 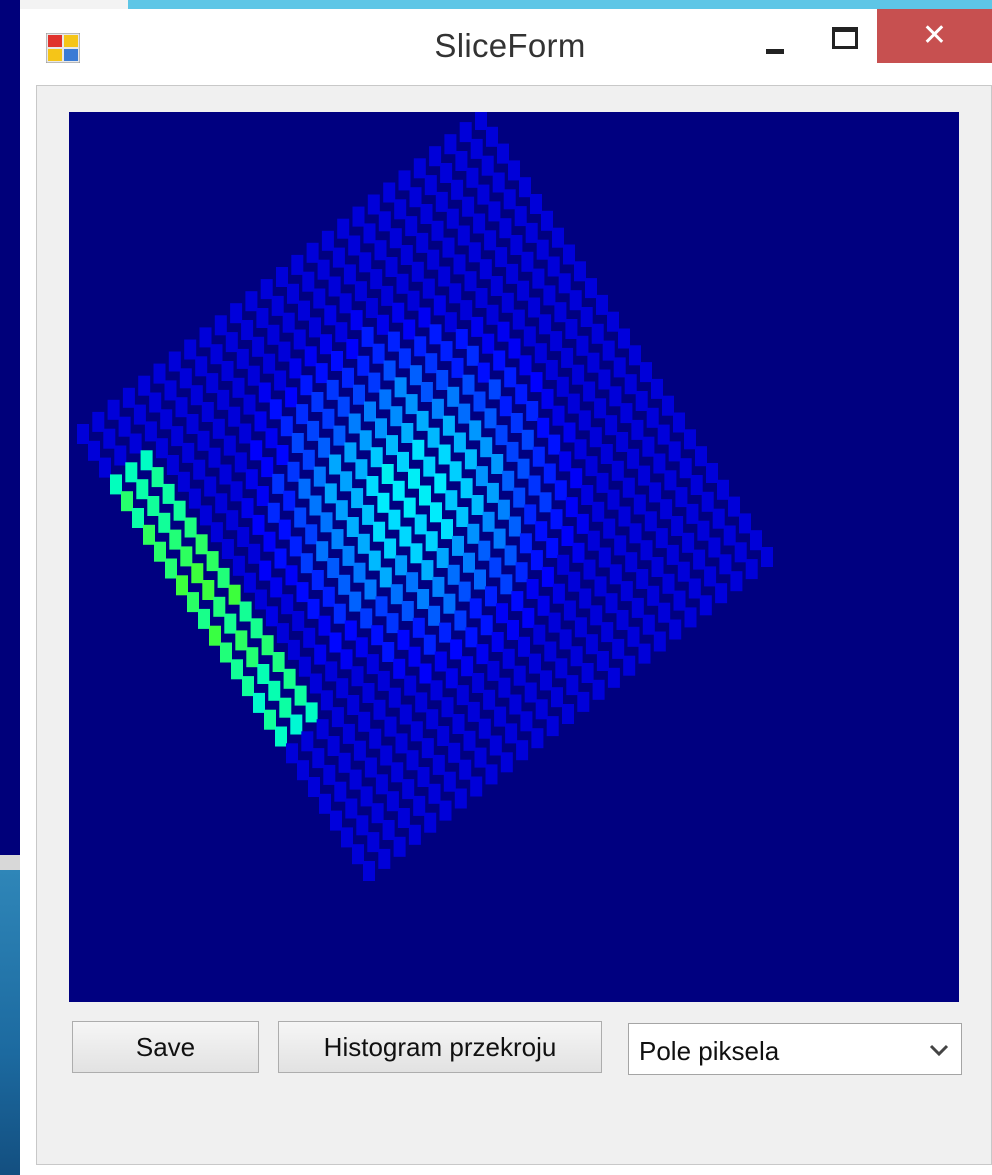 What do you see at coordinates (775, 44) in the screenshot?
I see `minimize-button` at bounding box center [775, 44].